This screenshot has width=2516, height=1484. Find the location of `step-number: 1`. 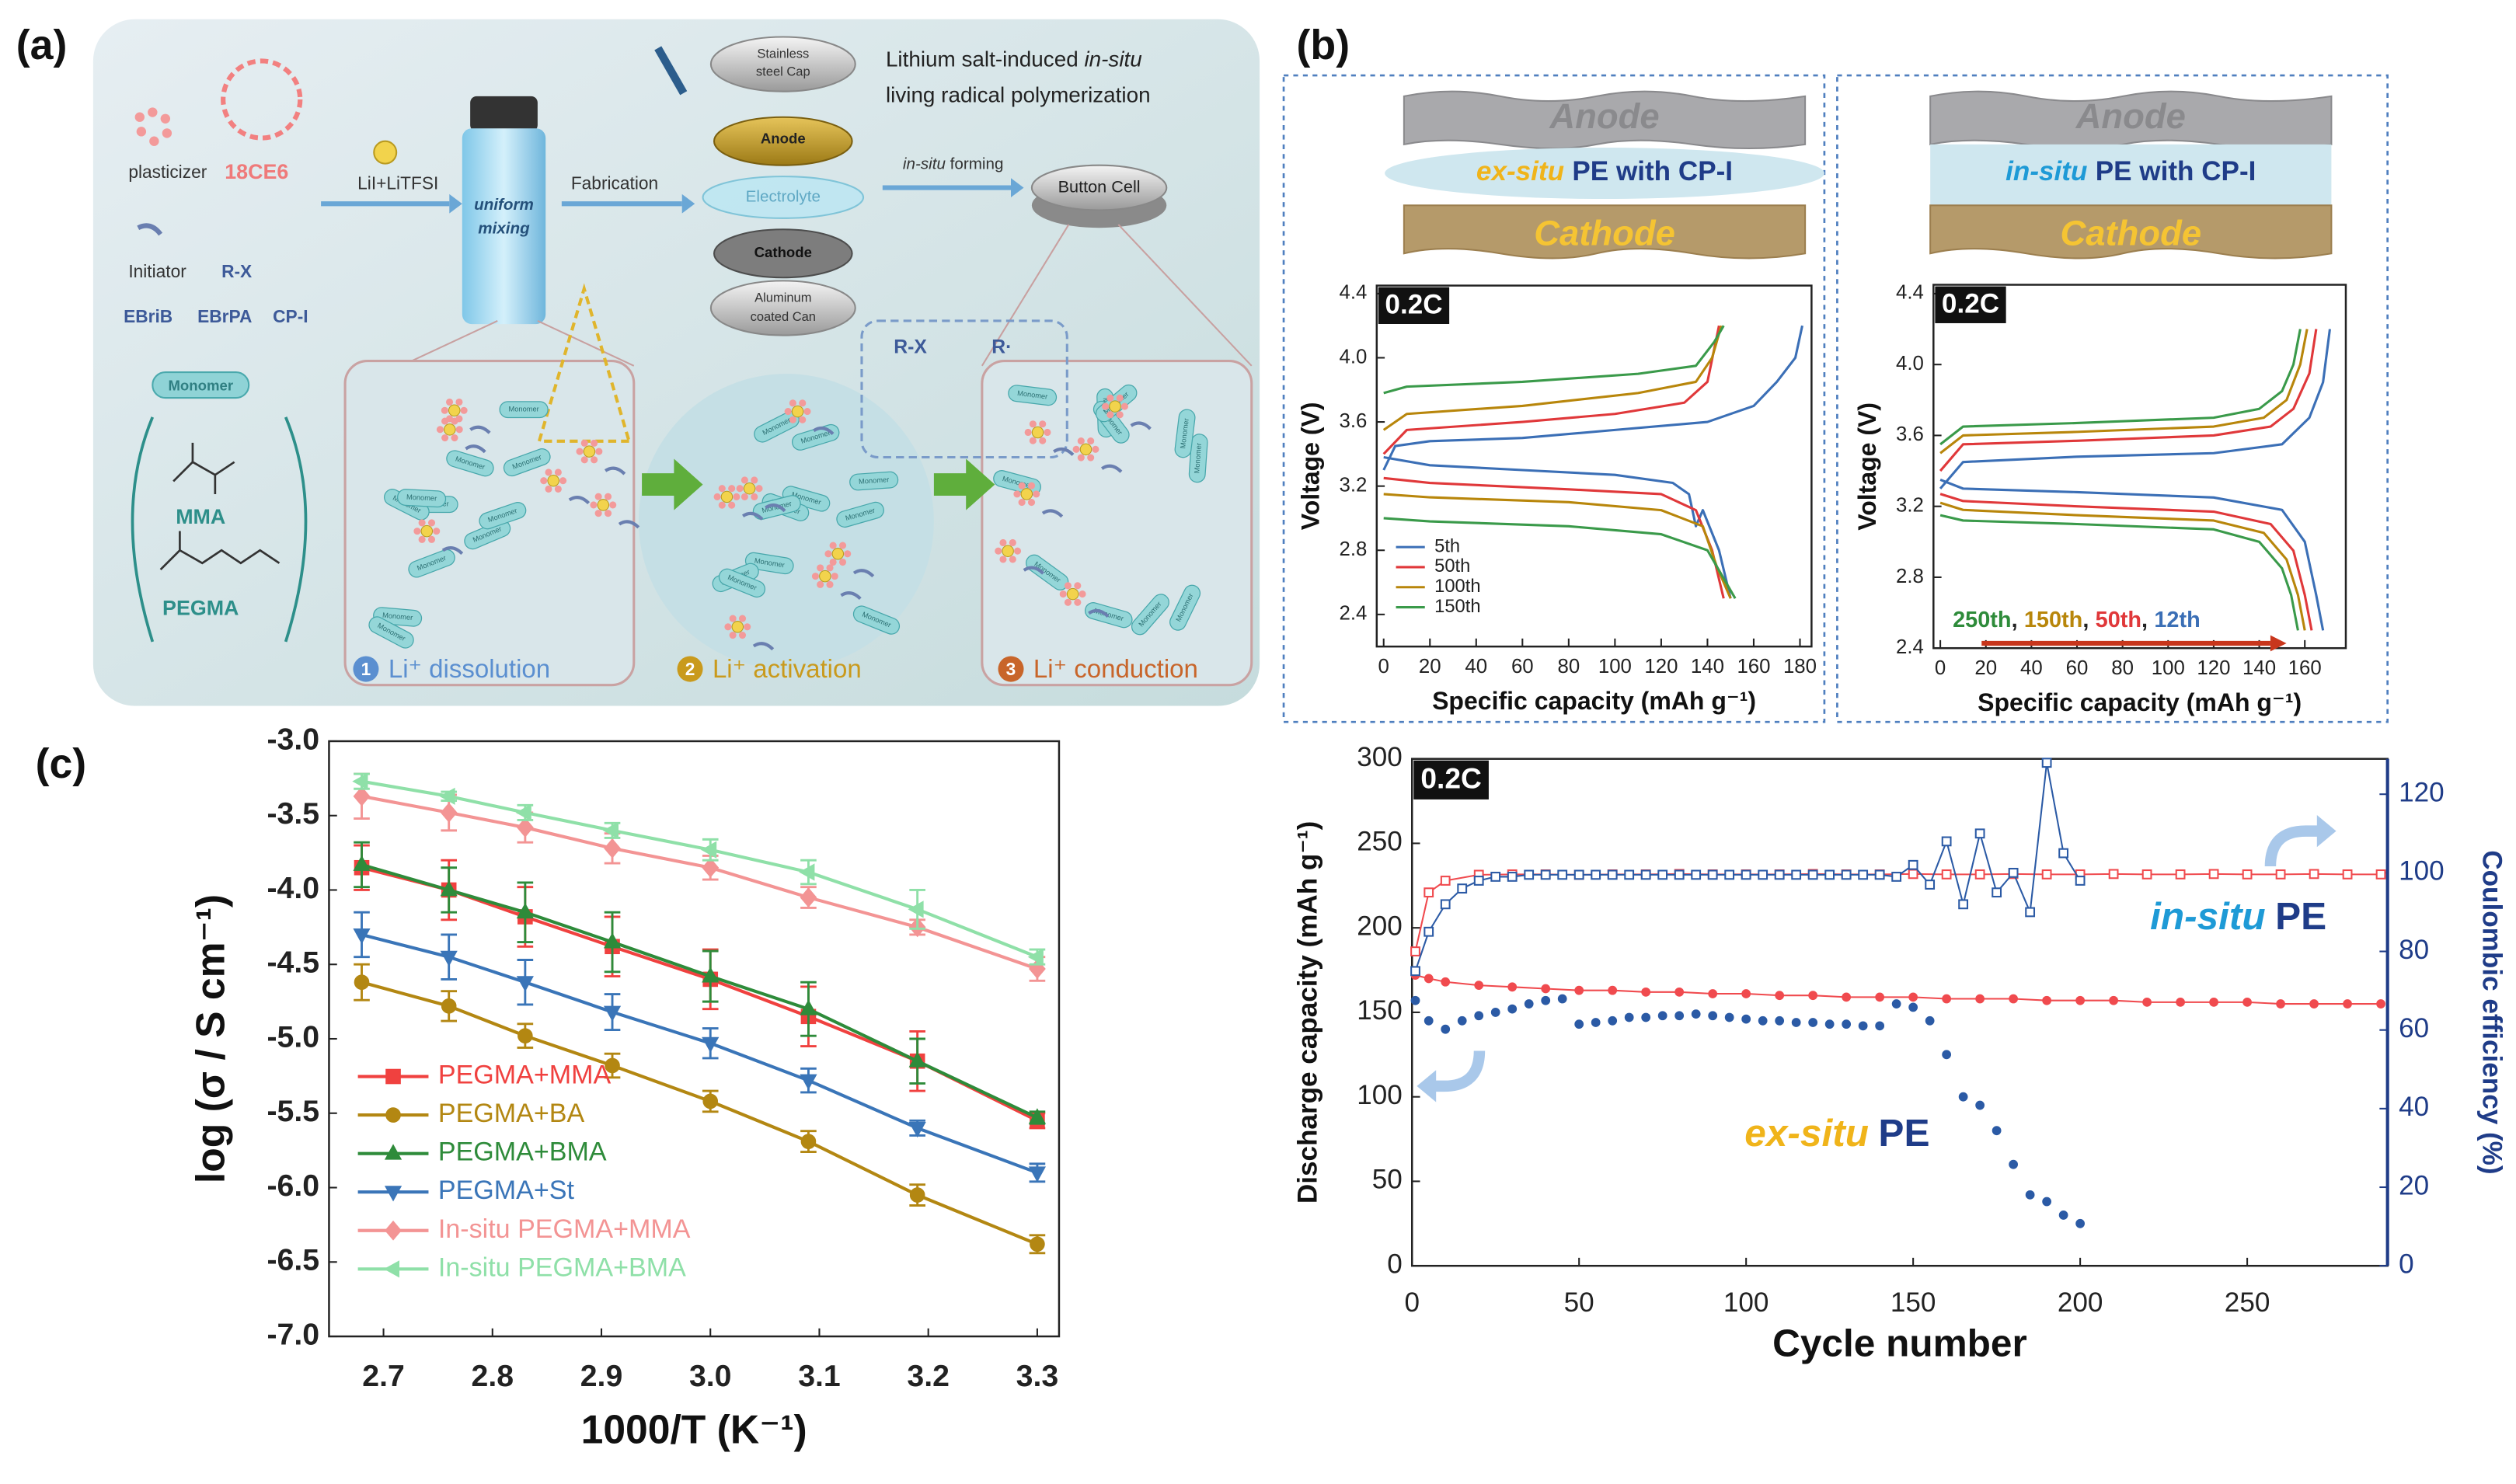

step-number: 1 is located at coordinates (366, 669).